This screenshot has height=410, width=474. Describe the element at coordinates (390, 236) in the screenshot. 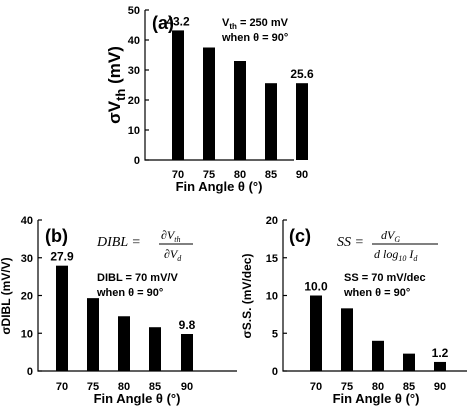

I see `panel-c-formula-num: dVG` at that location.